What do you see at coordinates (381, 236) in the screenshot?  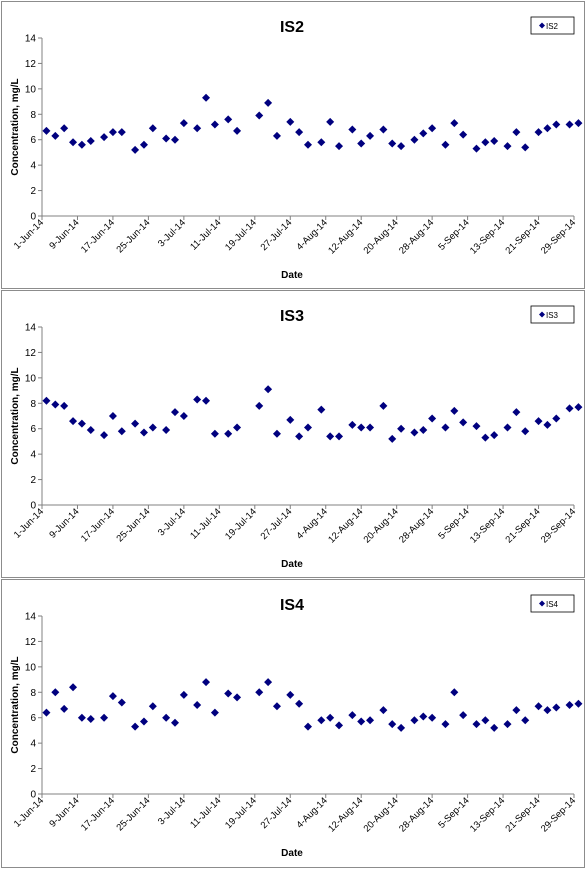 I see `x-tick-label: 20-Aug-14` at bounding box center [381, 236].